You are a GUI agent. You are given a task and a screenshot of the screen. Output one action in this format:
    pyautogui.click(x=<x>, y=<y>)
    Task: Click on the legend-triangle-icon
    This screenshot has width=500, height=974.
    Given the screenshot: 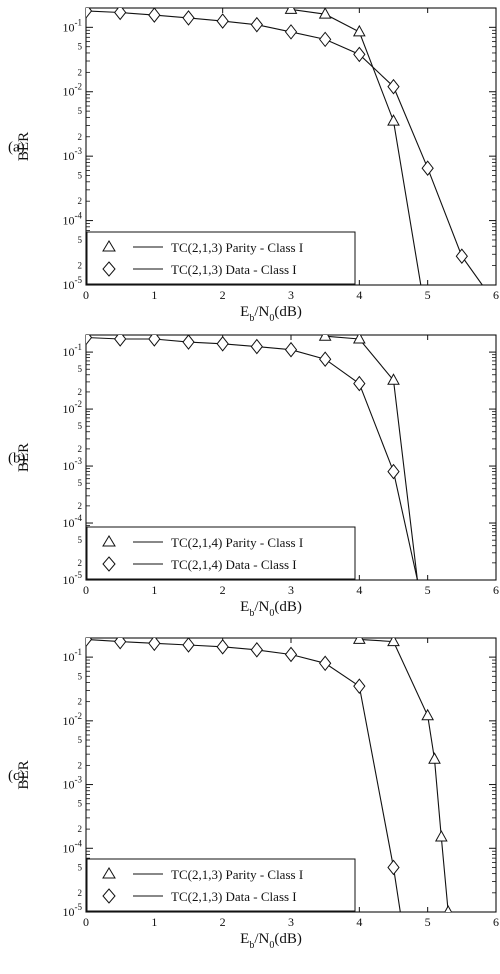 What is the action you would take?
    pyautogui.click(x=109, y=873)
    